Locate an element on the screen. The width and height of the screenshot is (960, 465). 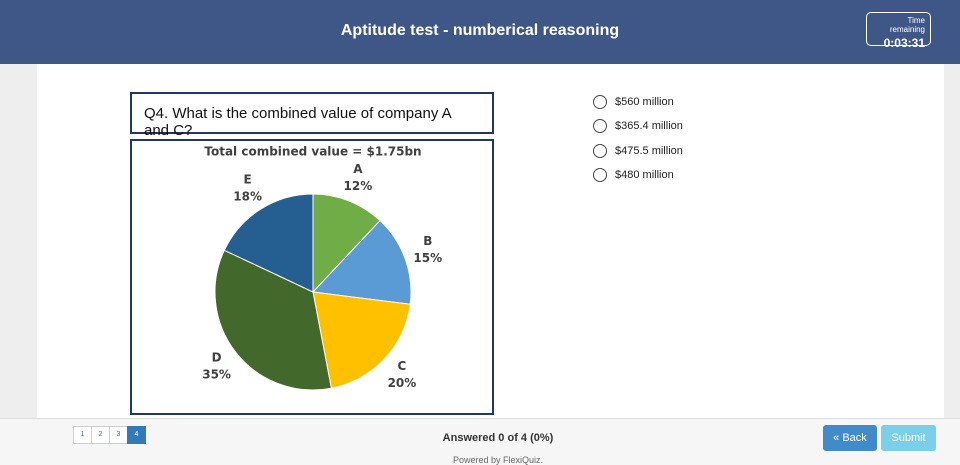
option: $475.5 million is located at coordinates (638, 150).